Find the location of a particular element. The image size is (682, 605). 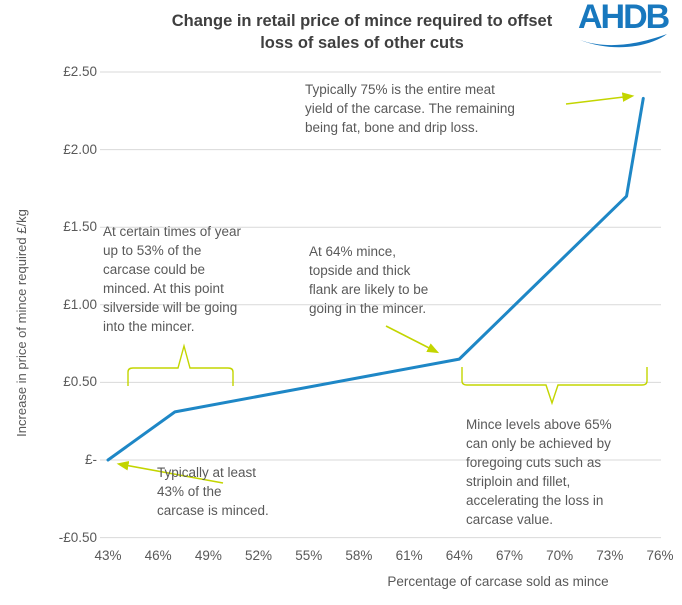

annotation-line: accelerating the loss in is located at coordinates (535, 500).